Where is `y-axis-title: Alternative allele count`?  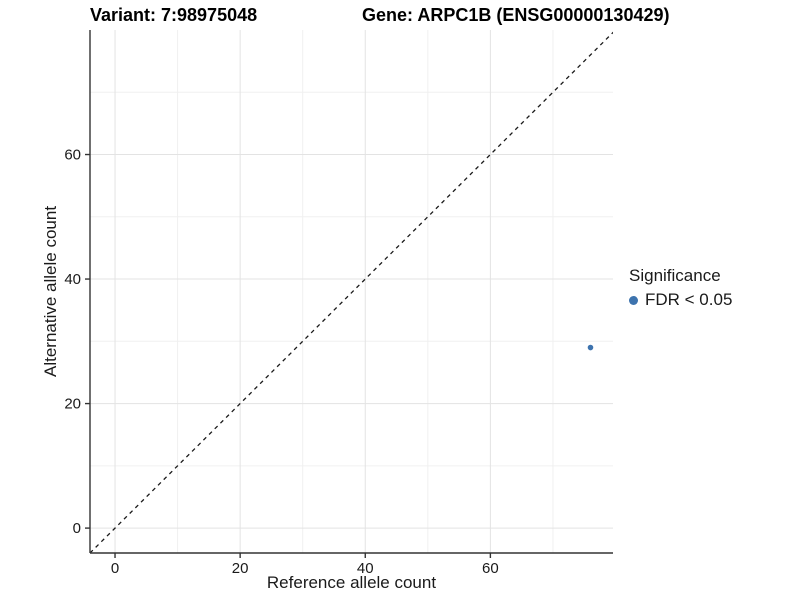
y-axis-title: Alternative allele count is located at coordinates (50, 291).